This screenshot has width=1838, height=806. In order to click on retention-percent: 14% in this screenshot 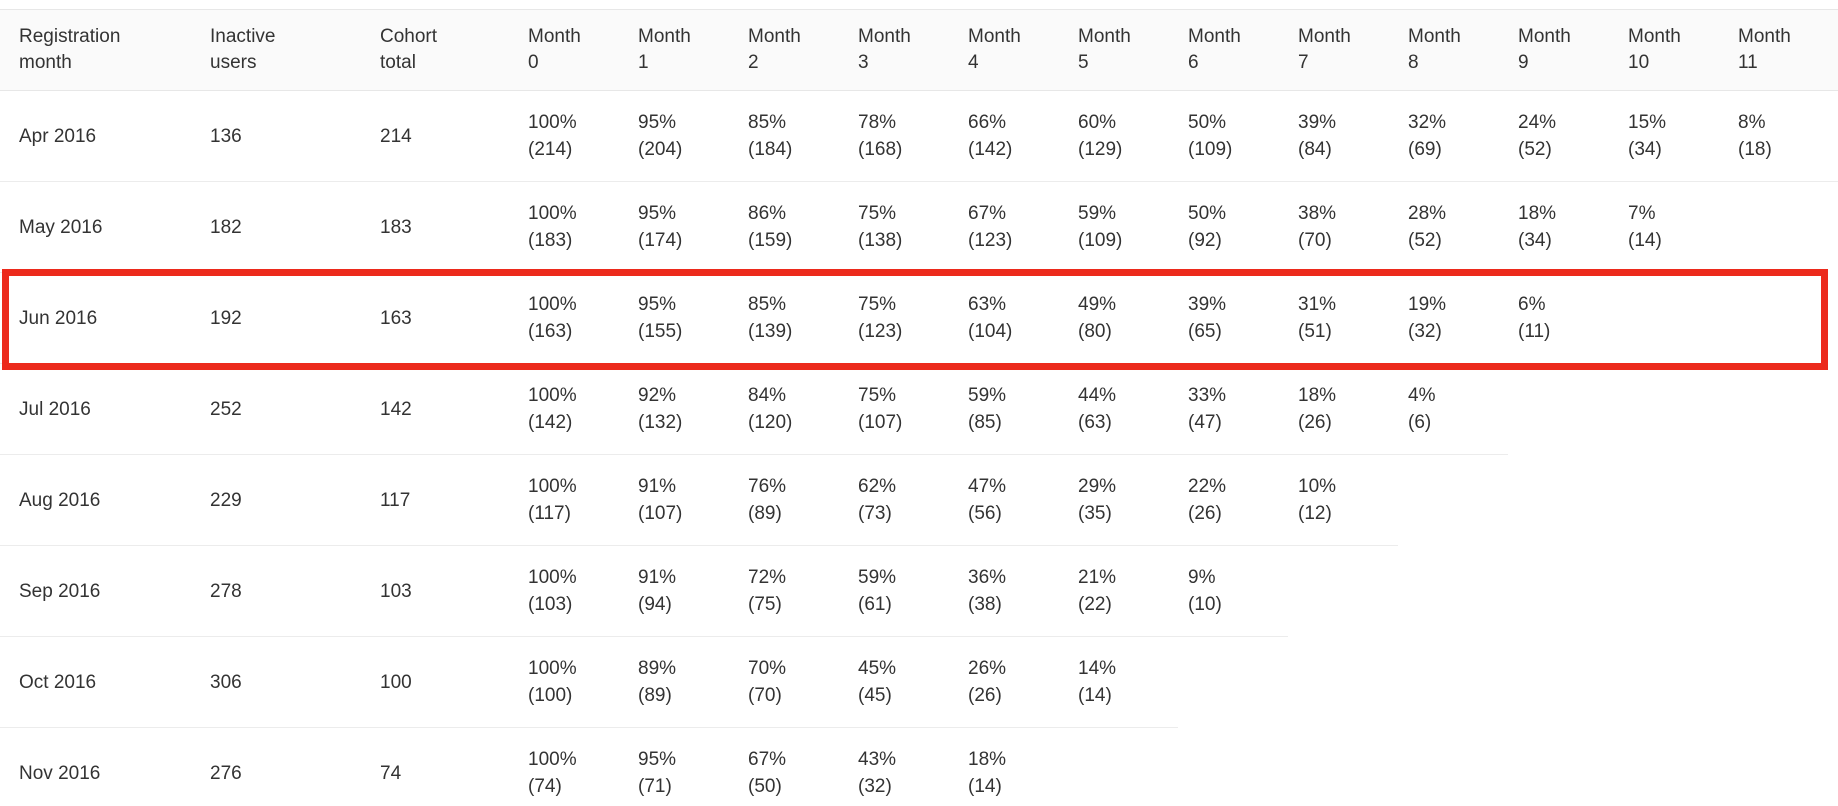, I will do `click(1097, 668)`.